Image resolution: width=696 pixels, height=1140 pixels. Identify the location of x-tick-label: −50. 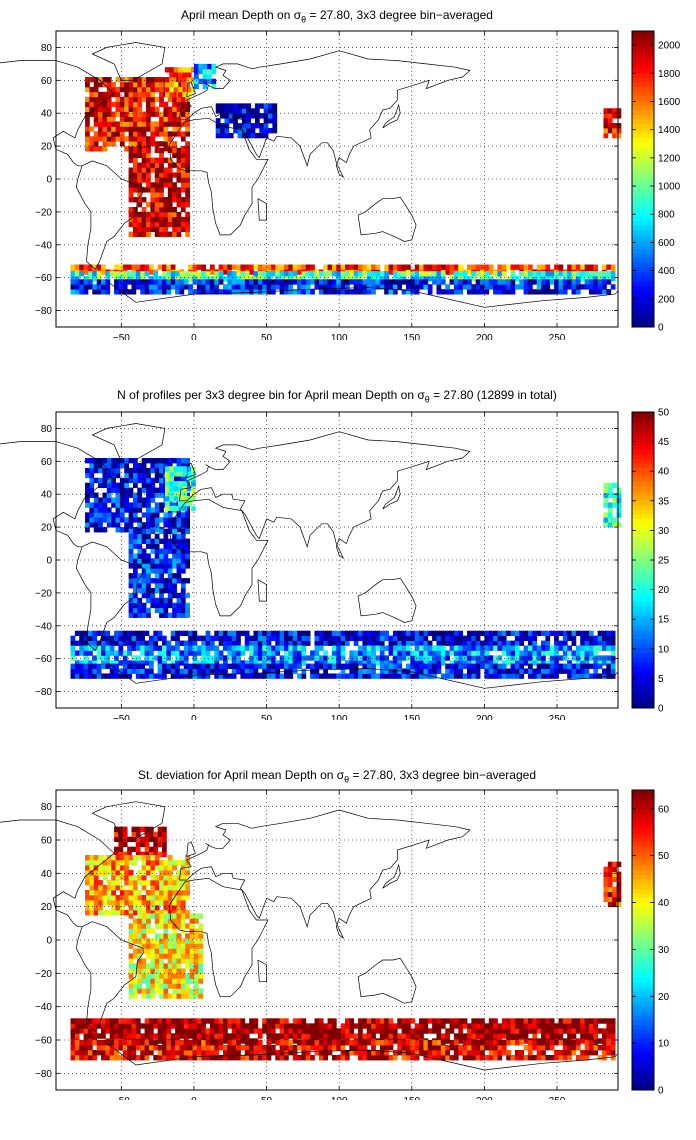
(121, 717).